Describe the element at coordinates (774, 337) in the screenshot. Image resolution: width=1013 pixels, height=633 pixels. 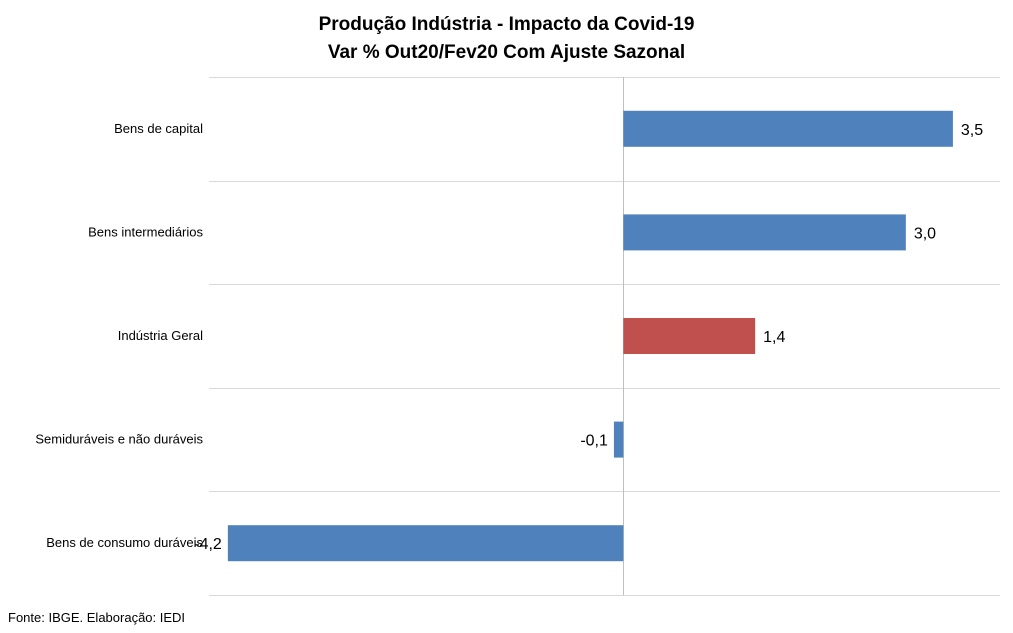
I see `value-label: 1,4` at that location.